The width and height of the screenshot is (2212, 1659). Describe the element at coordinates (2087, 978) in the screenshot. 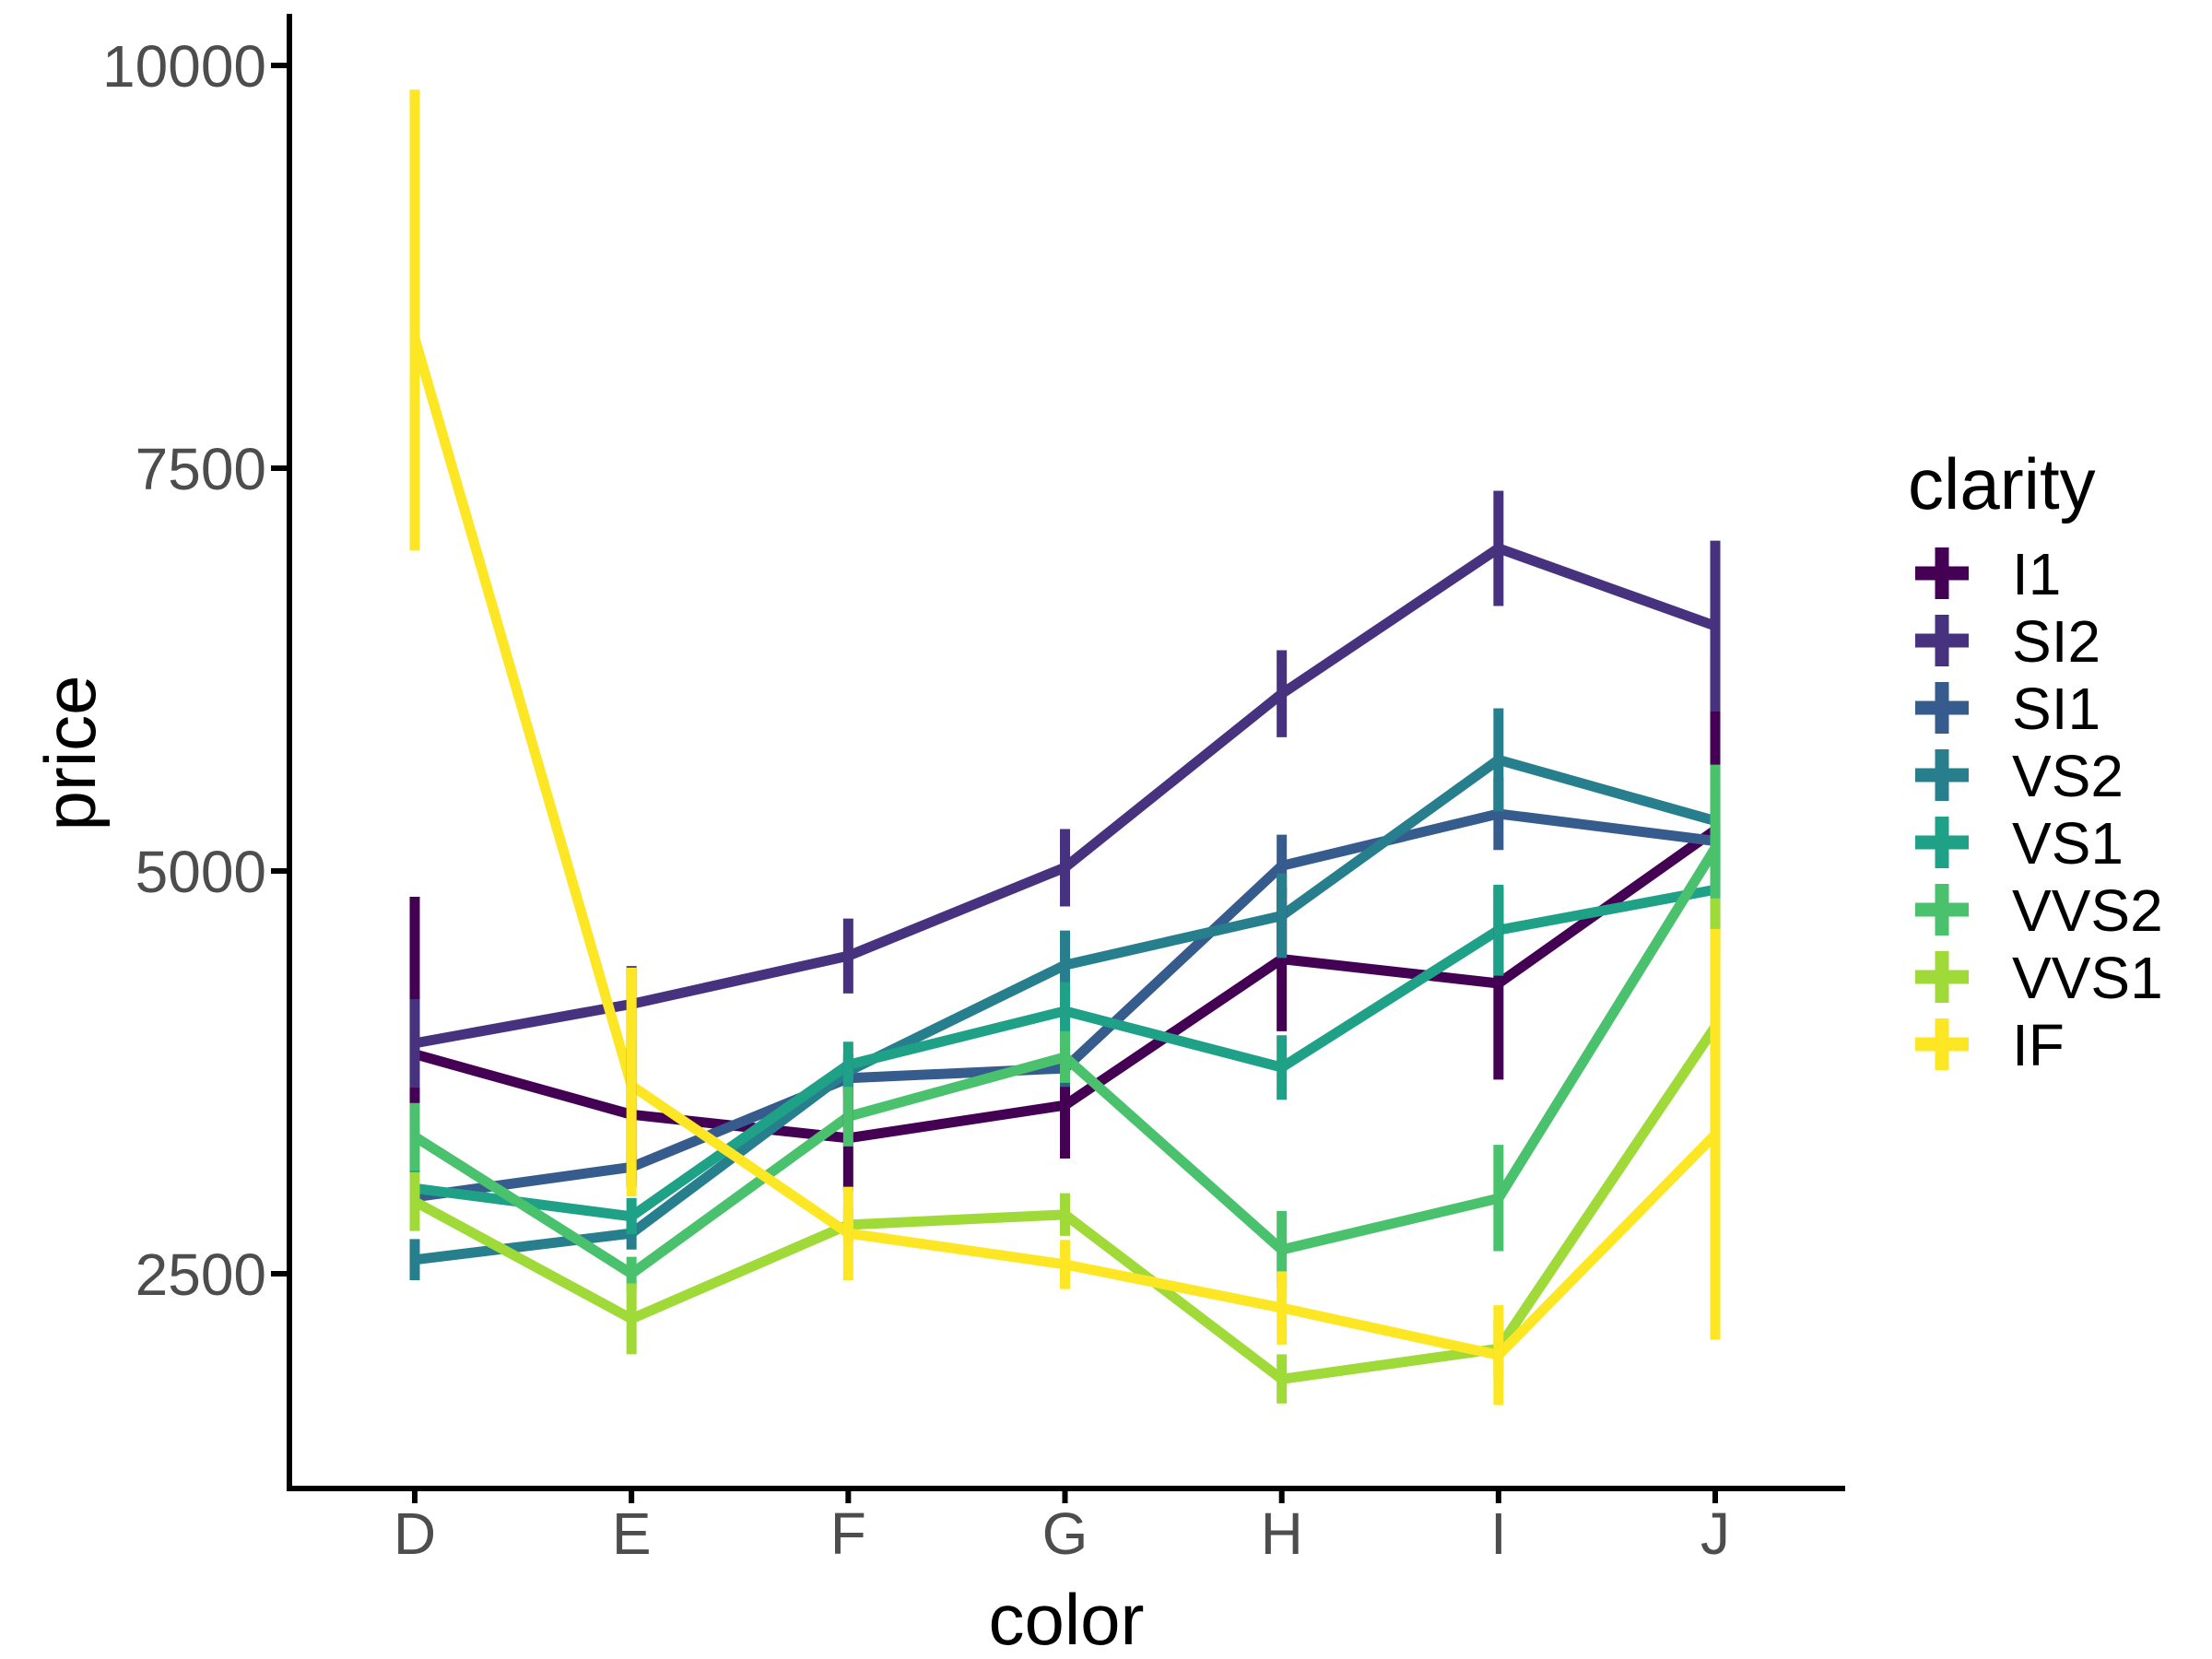

I see `legend-item-label-VVS1: VVS1` at that location.